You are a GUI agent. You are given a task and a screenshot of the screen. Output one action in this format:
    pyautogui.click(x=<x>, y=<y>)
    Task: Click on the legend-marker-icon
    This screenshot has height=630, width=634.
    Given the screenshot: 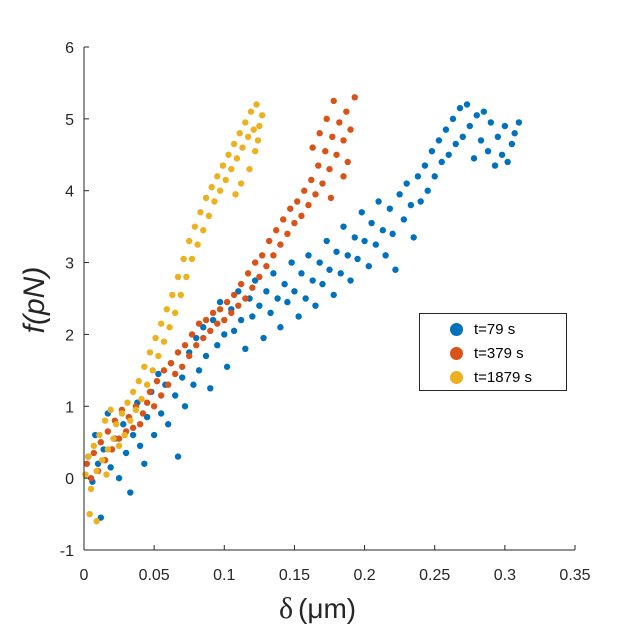 What is the action you would take?
    pyautogui.click(x=456, y=377)
    